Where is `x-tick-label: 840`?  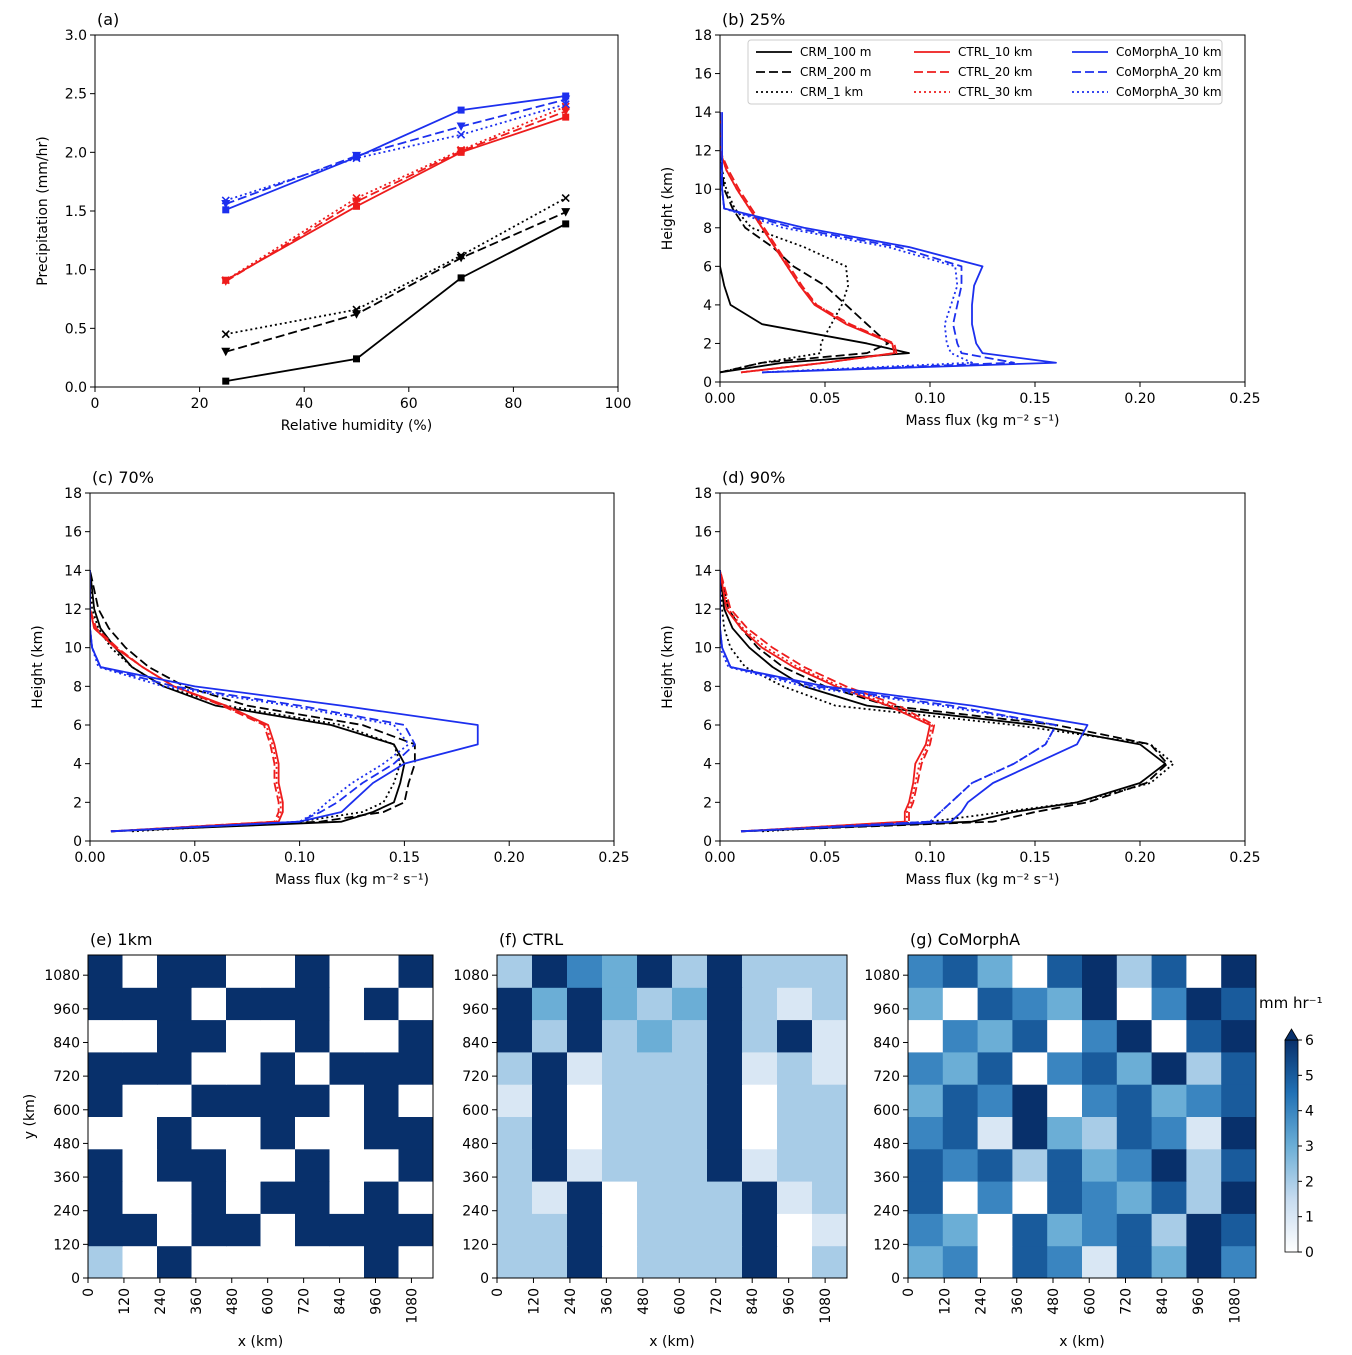 x-tick-label: 840 is located at coordinates (753, 1301).